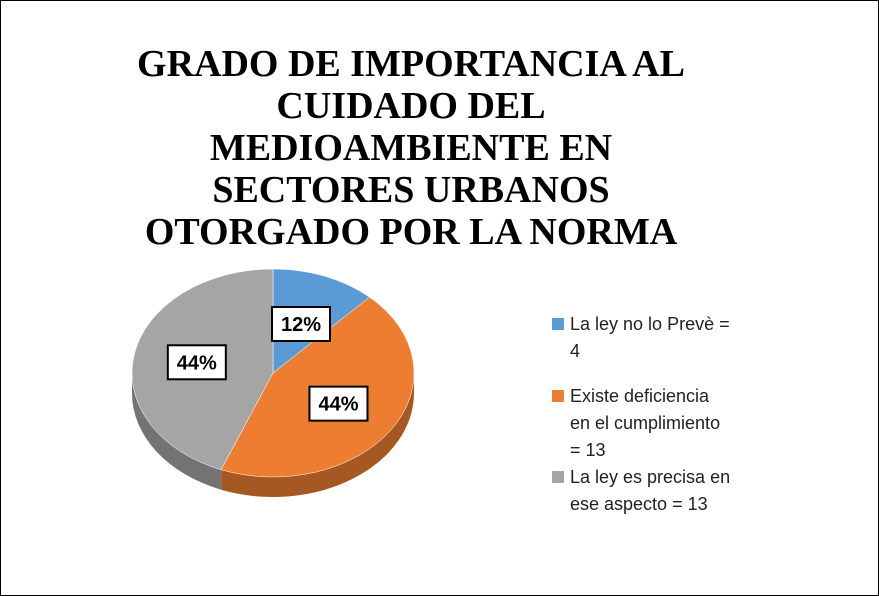 The width and height of the screenshot is (879, 596). I want to click on legend-item: La ley no lo Prevè = 4, so click(642, 338).